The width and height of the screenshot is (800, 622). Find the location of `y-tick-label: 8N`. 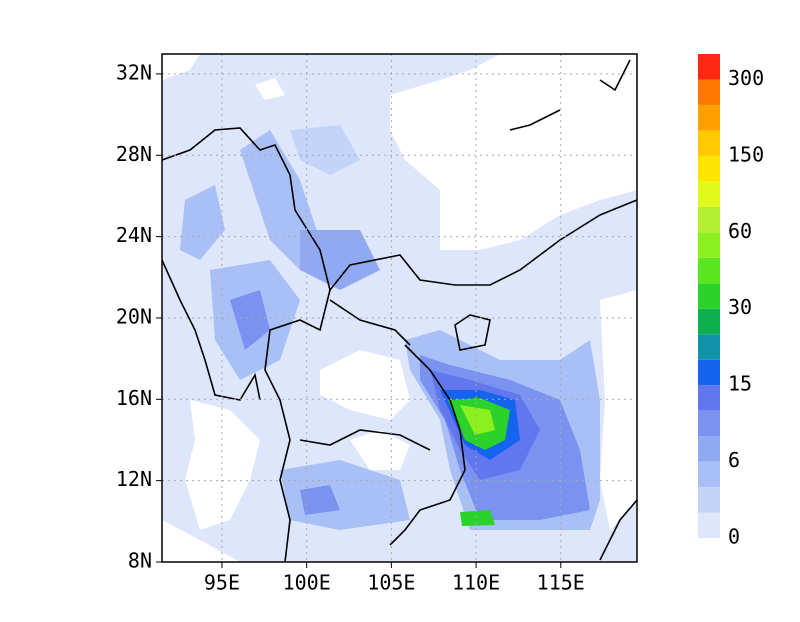

y-tick-label: 8N is located at coordinates (140, 561).